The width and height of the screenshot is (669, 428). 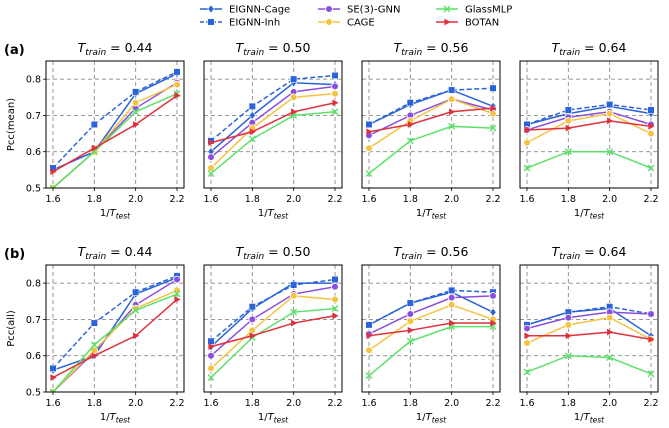 What do you see at coordinates (11, 328) in the screenshot?
I see `y-axis-label: Pcc(all)` at bounding box center [11, 328].